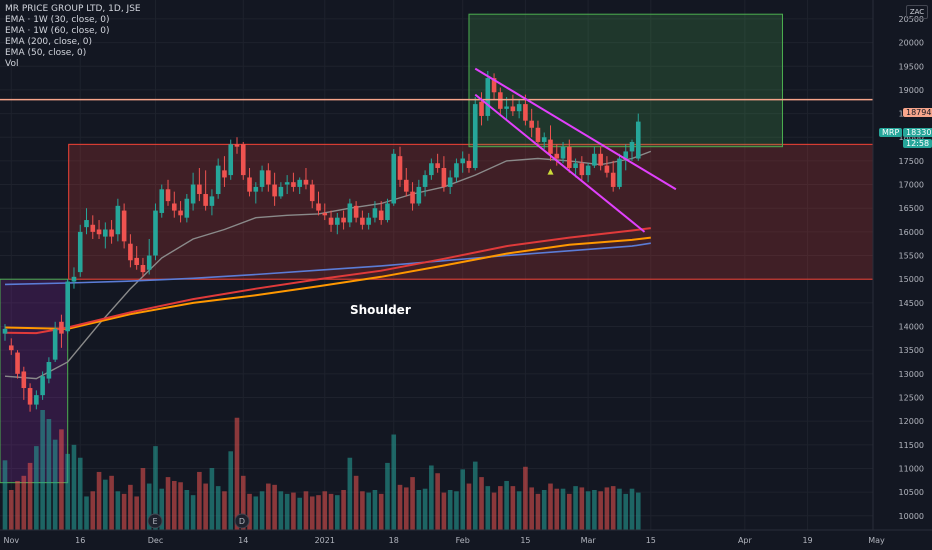 The width and height of the screenshot is (932, 550). I want to click on price-tick-label: 10000, so click(911, 516).